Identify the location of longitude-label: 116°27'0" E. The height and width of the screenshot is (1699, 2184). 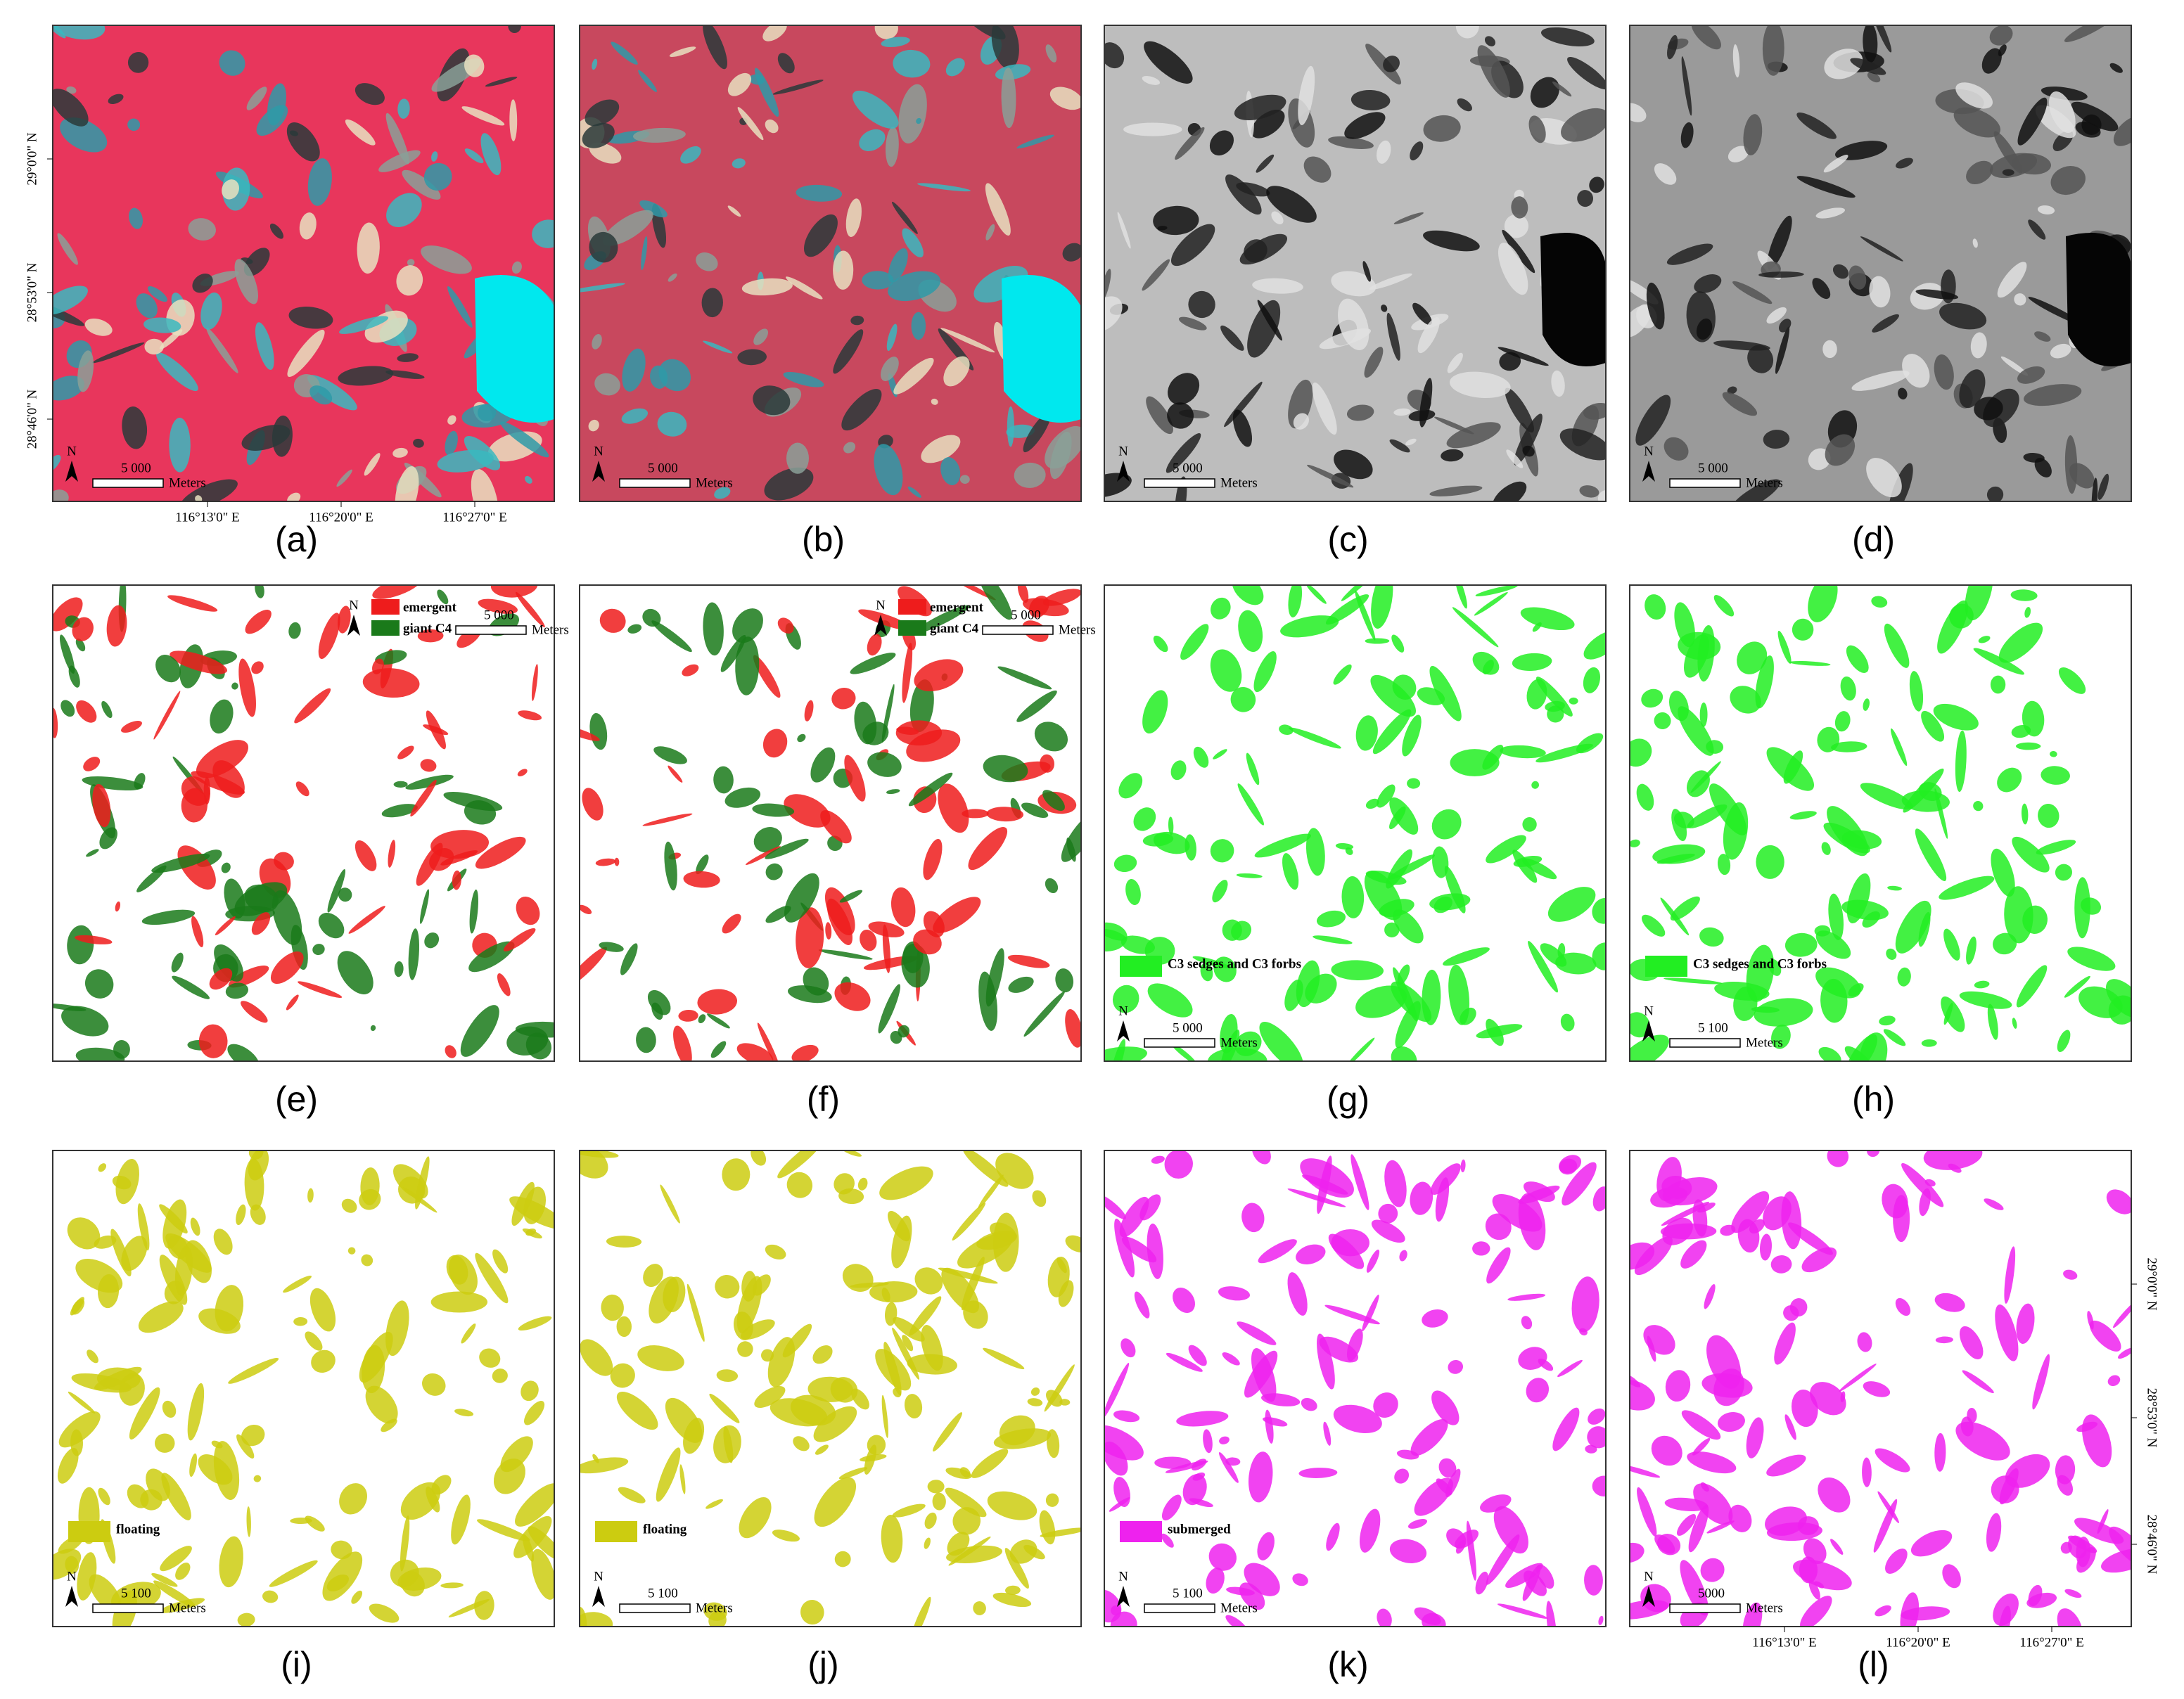
(2051, 1642).